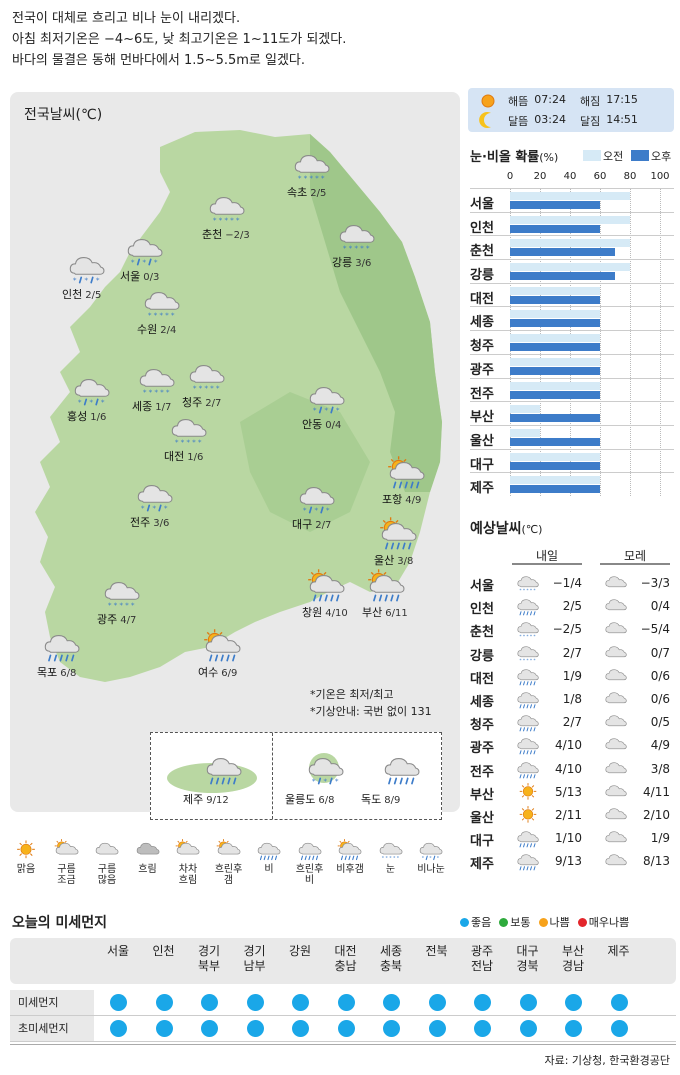  What do you see at coordinates (345, 951) in the screenshot?
I see `dust-region-text: 대전` at bounding box center [345, 951].